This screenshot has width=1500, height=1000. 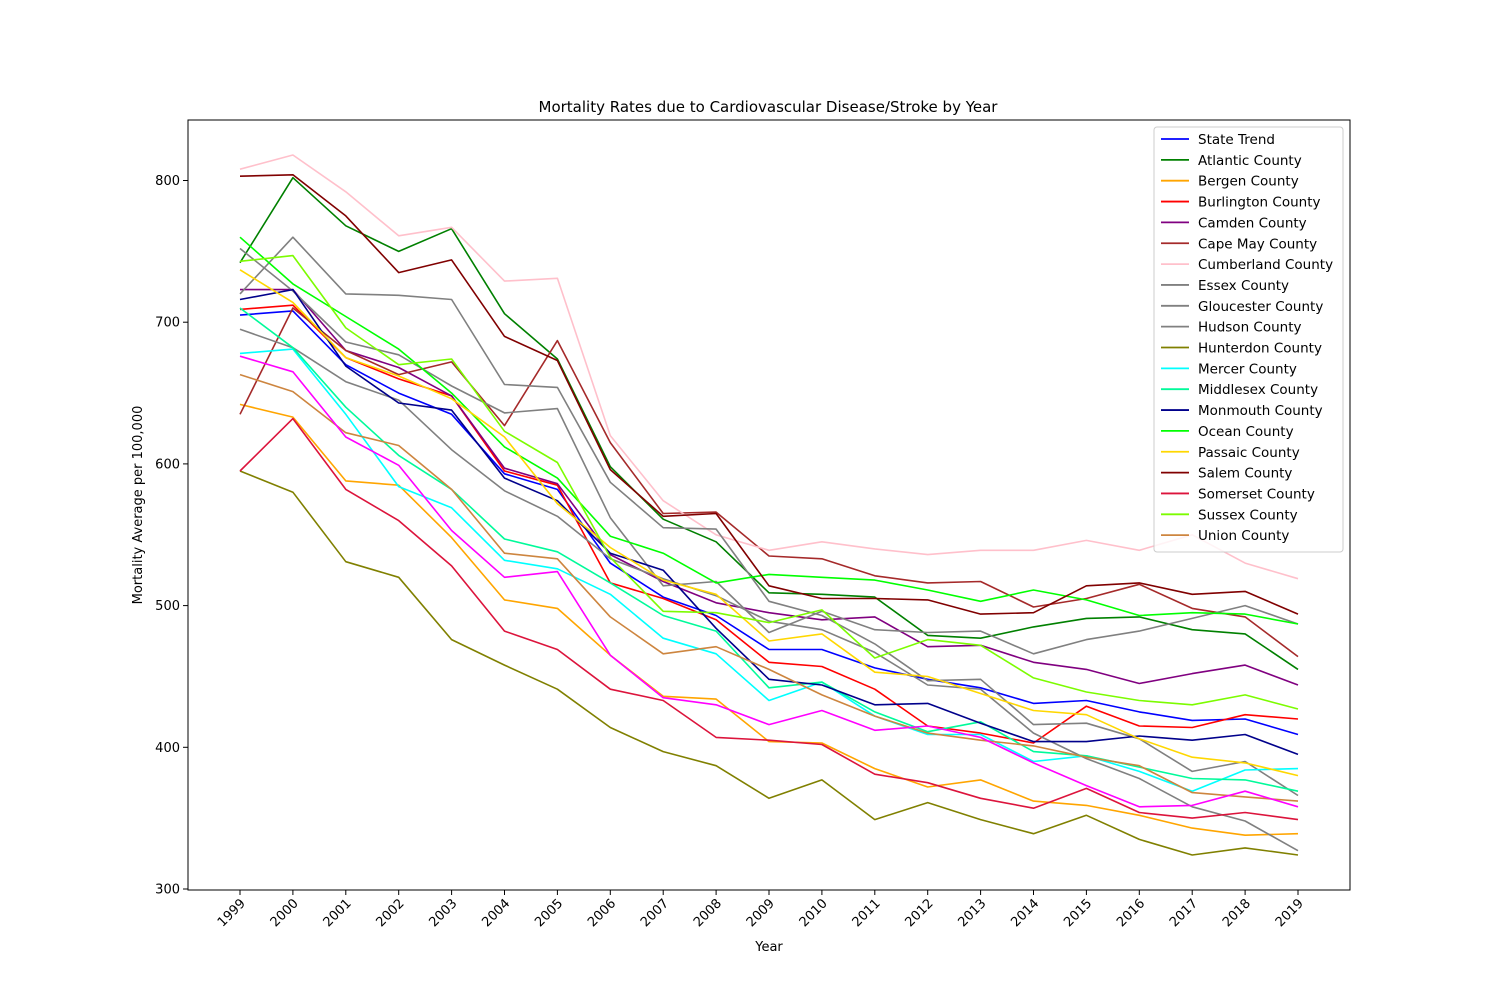 What do you see at coordinates (1256, 494) in the screenshot?
I see `legend-label: Somerset County` at bounding box center [1256, 494].